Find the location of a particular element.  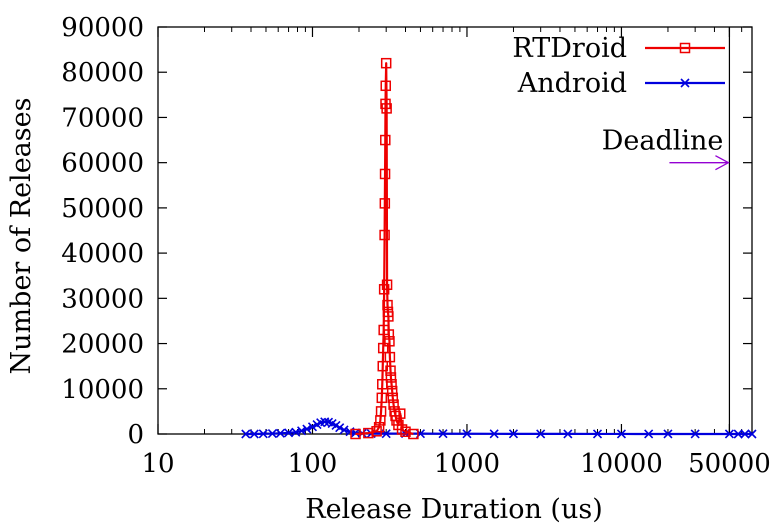

y-tick-label: 90000 is located at coordinates (102, 28).